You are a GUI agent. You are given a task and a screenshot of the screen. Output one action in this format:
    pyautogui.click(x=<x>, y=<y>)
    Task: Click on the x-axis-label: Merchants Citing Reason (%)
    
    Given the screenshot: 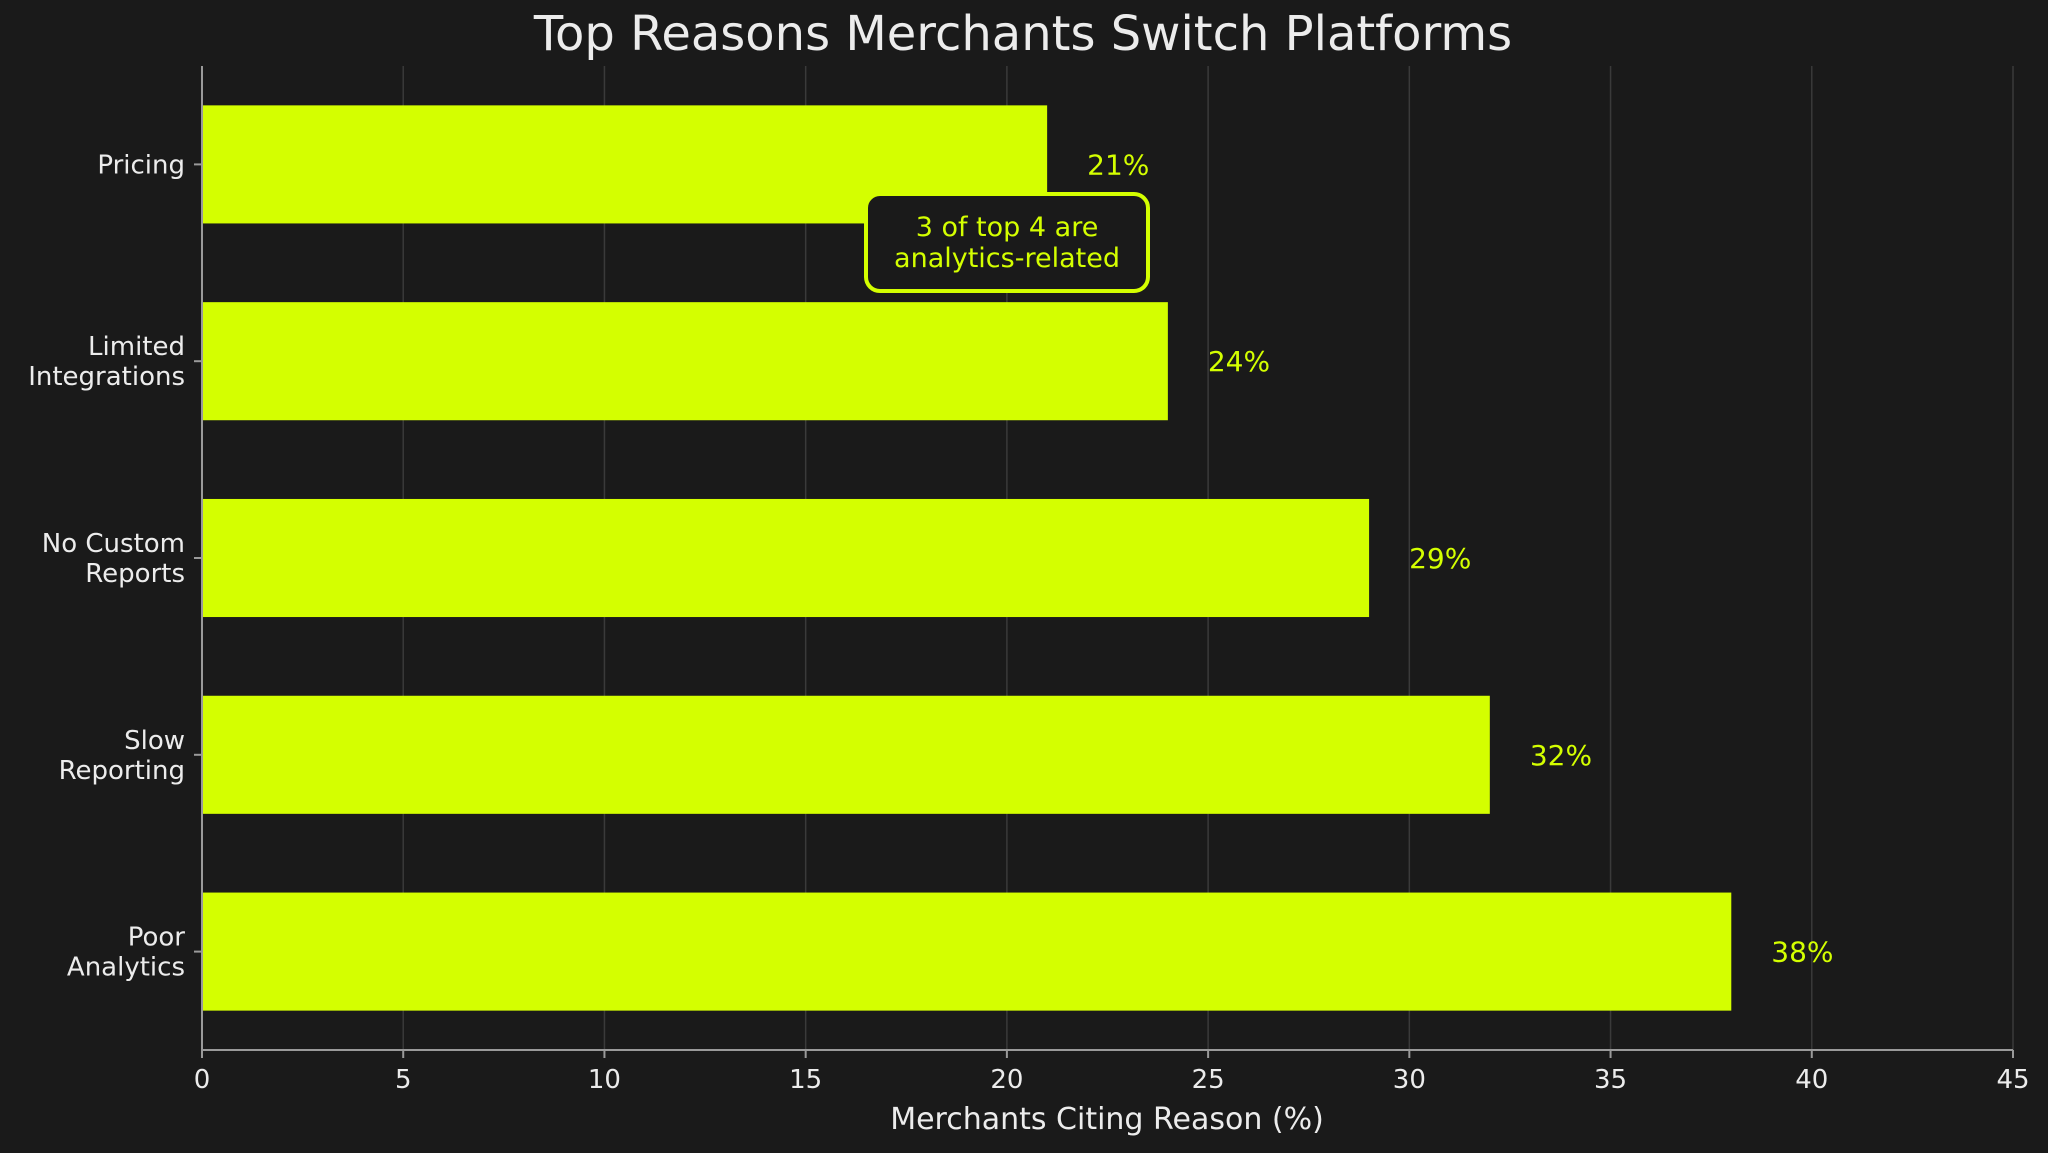 What is the action you would take?
    pyautogui.click(x=1107, y=1119)
    